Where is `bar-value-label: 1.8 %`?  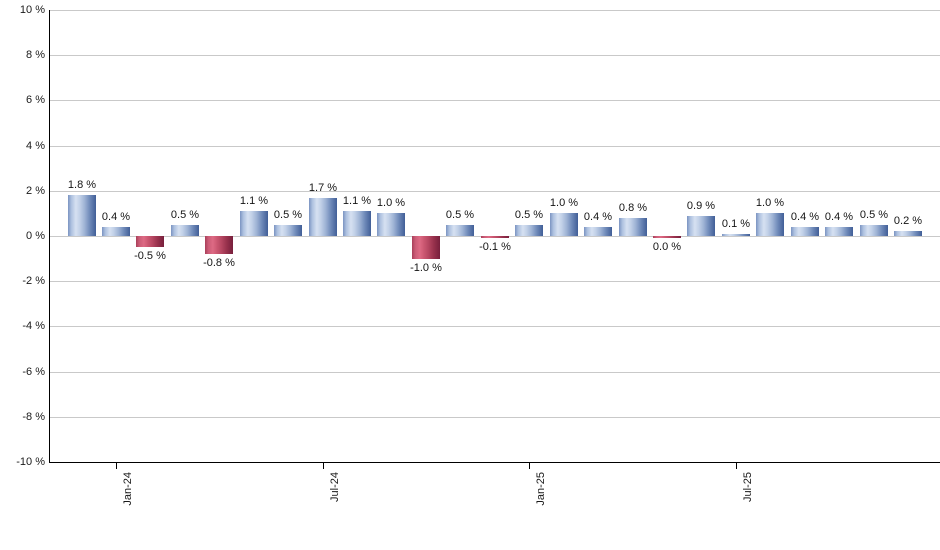
bar-value-label: 1.8 % is located at coordinates (82, 185).